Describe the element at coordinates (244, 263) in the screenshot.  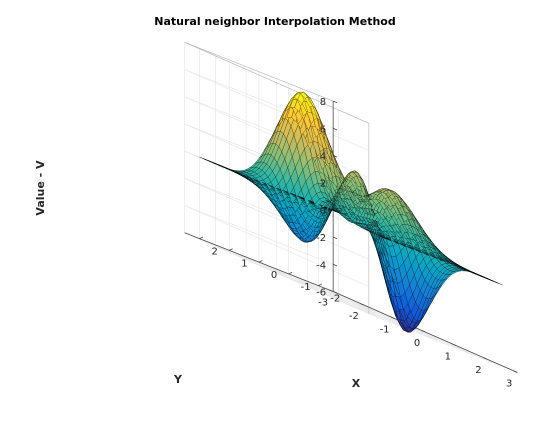
I see `y-tick-label: 1` at that location.